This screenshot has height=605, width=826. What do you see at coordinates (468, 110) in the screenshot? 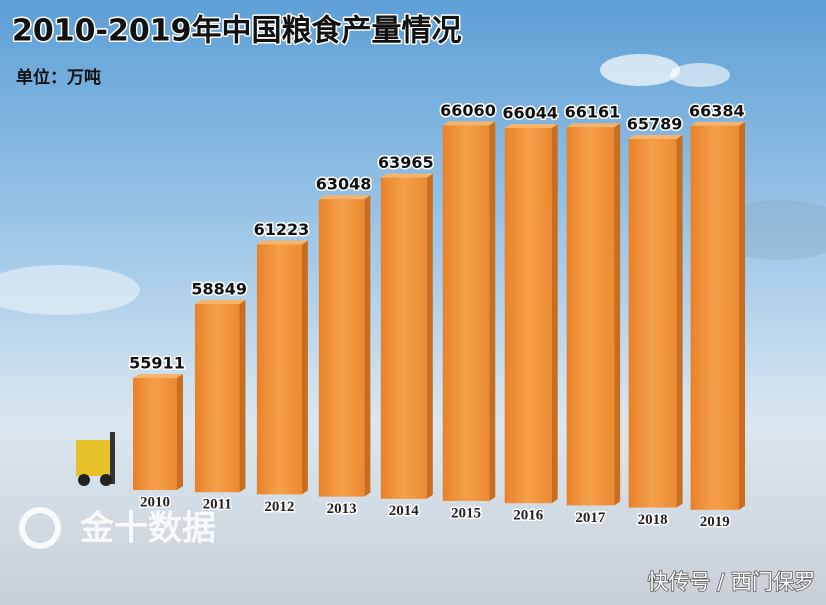
I see `value-label: 66060` at bounding box center [468, 110].